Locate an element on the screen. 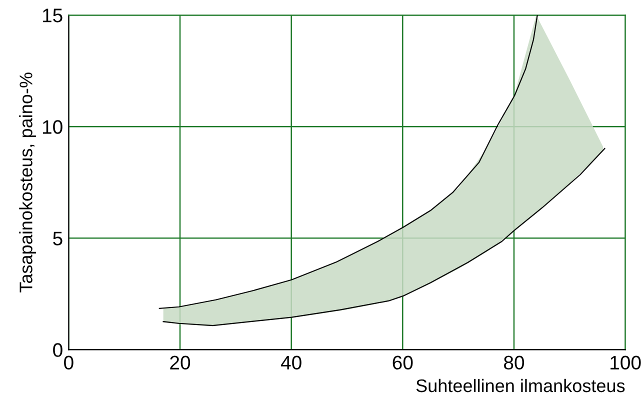 This screenshot has height=409, width=642. x-axis-title: Suhteellinen ilmankosteus is located at coordinates (520, 385).